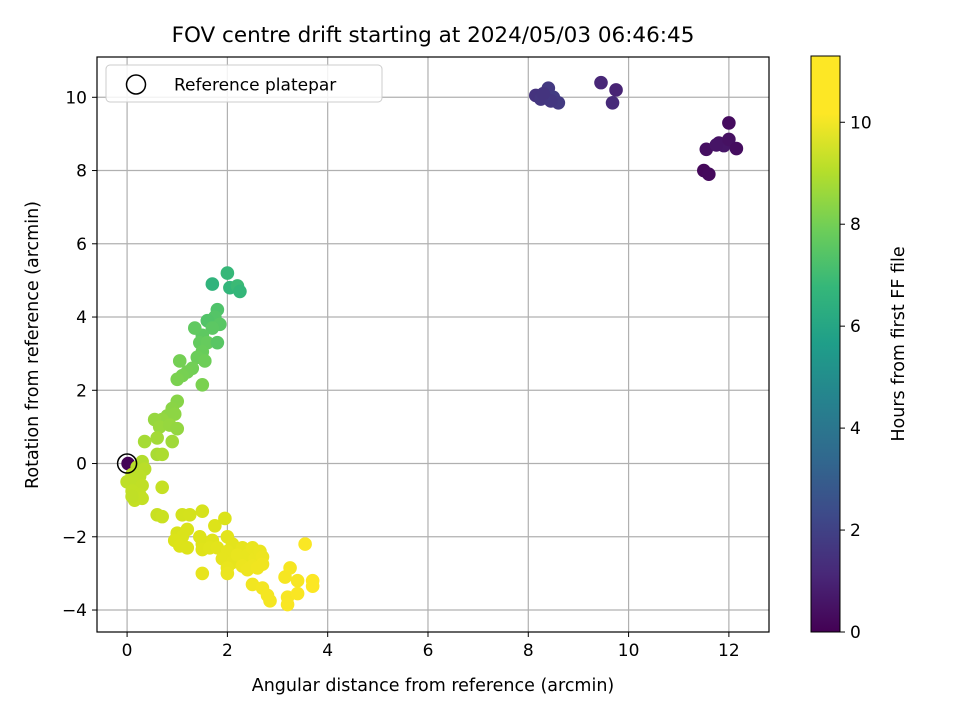 The height and width of the screenshot is (720, 960). Describe the element at coordinates (861, 123) in the screenshot. I see `colorbar-tick-label: 10` at that location.